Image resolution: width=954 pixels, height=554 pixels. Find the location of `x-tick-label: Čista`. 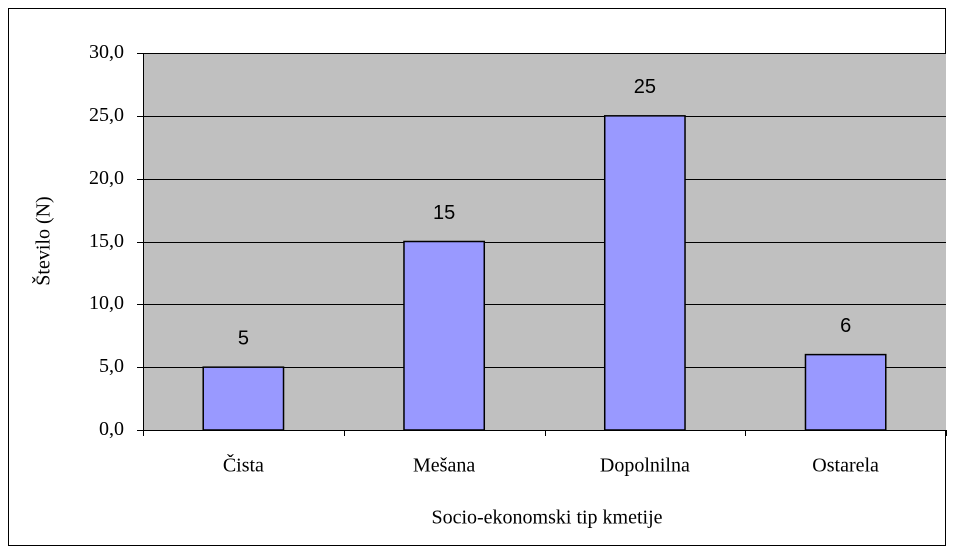

x-tick-label: Čista is located at coordinates (243, 465).